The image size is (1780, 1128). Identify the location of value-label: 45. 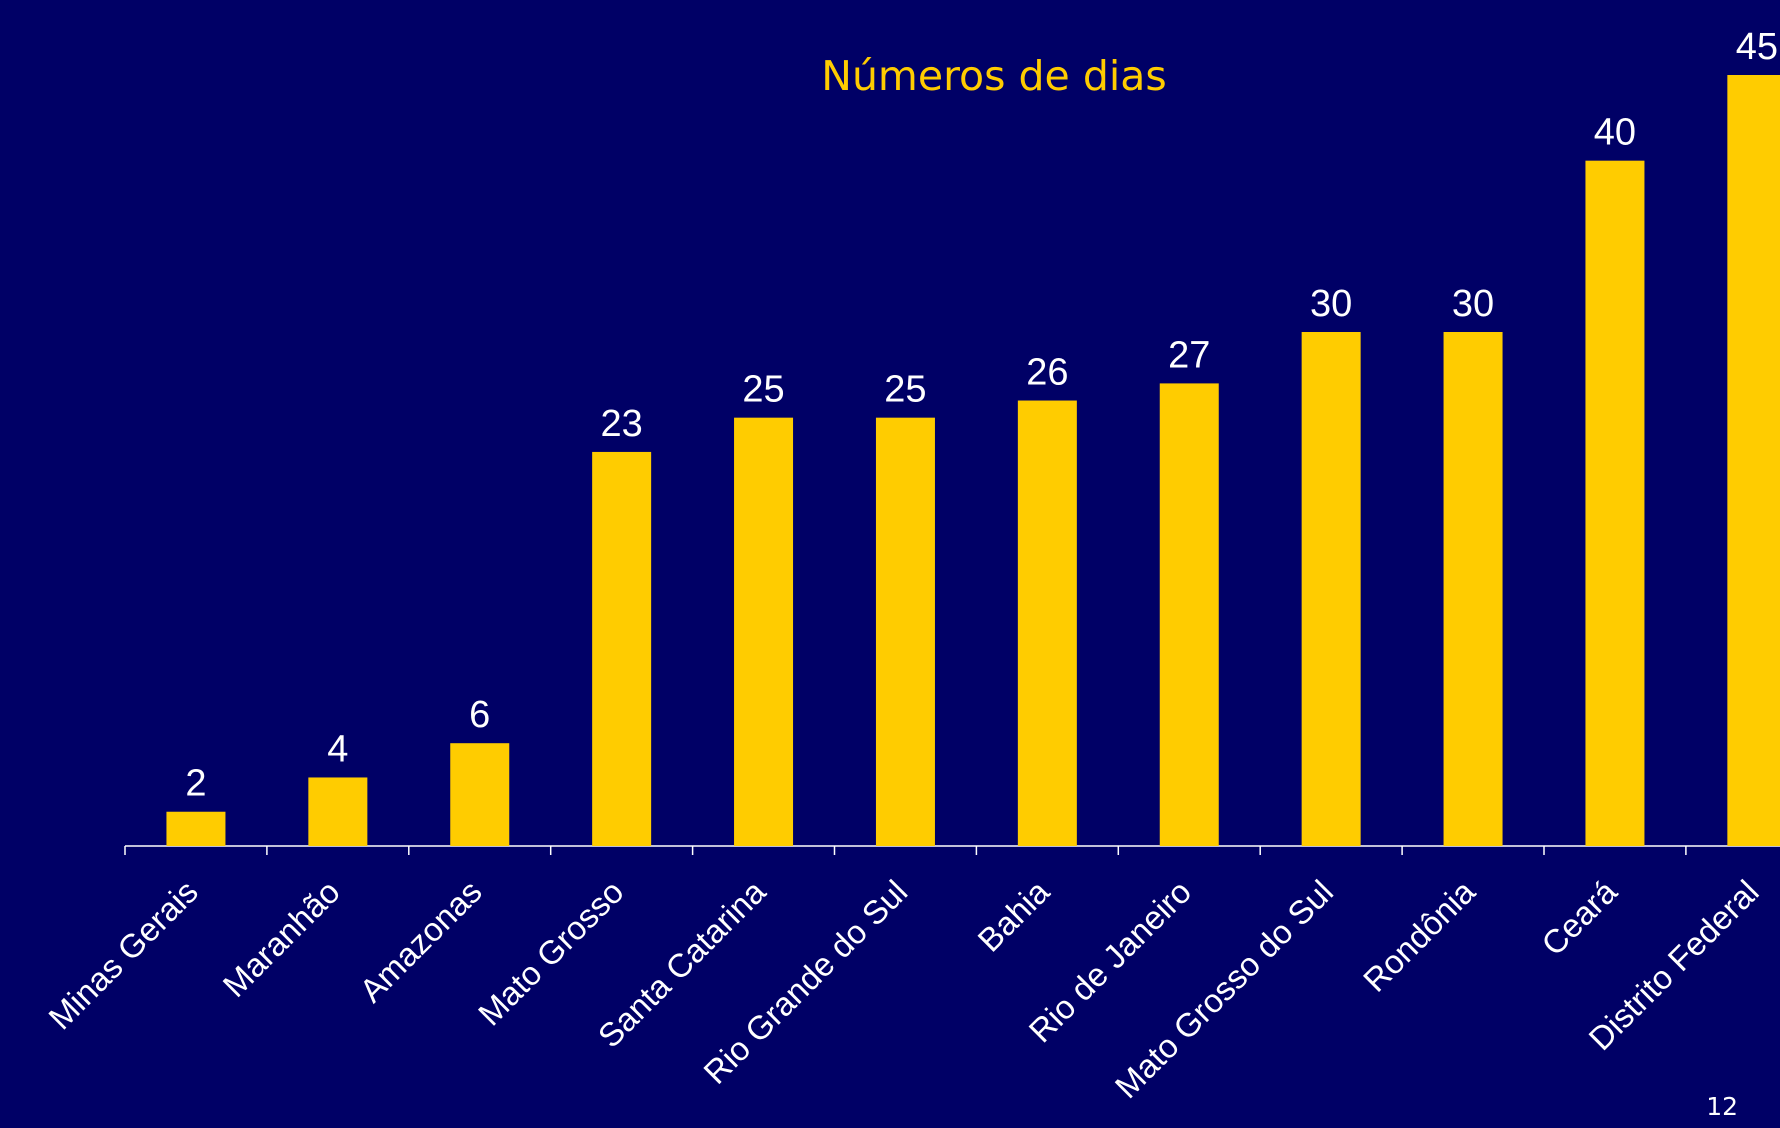
(1757, 47).